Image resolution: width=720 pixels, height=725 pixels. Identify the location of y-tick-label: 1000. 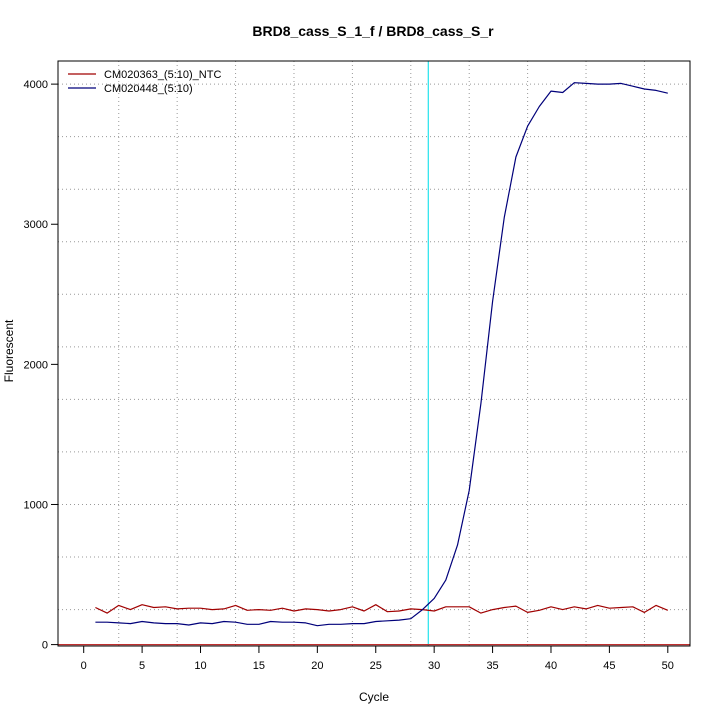
(36, 505).